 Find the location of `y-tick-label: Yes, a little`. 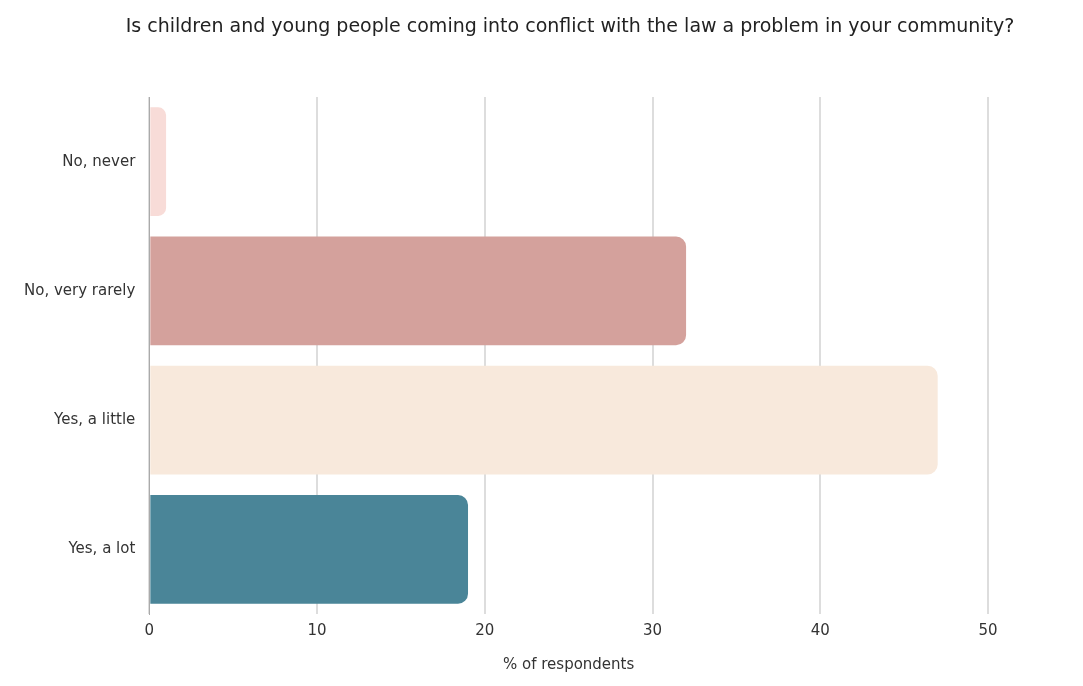

y-tick-label: Yes, a little is located at coordinates (94, 419).